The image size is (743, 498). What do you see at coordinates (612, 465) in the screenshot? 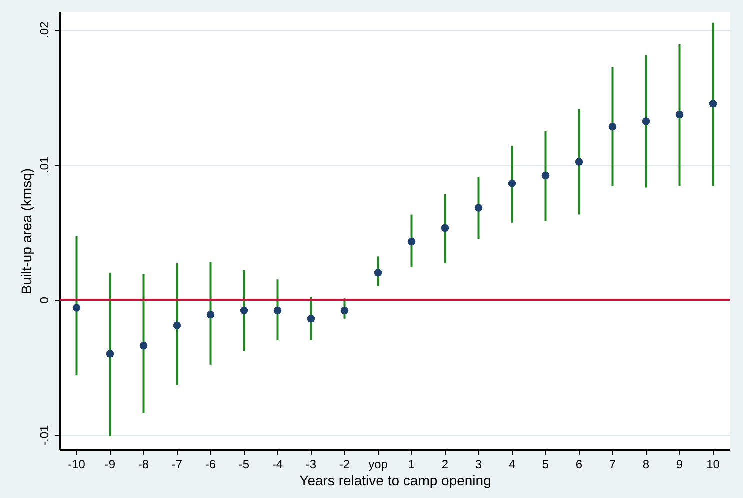
I see `x-tick-label: 7` at bounding box center [612, 465].